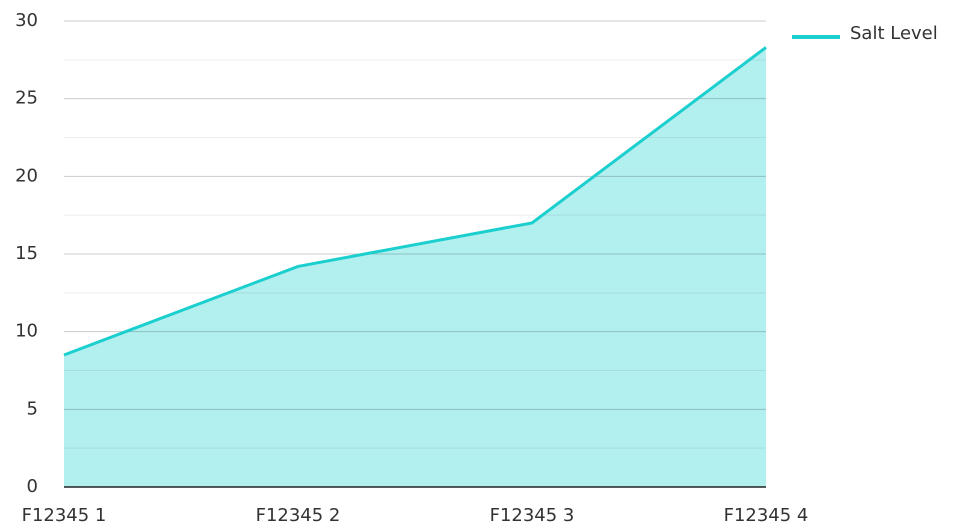  Describe the element at coordinates (26, 253) in the screenshot. I see `y-tick-label: 15` at that location.